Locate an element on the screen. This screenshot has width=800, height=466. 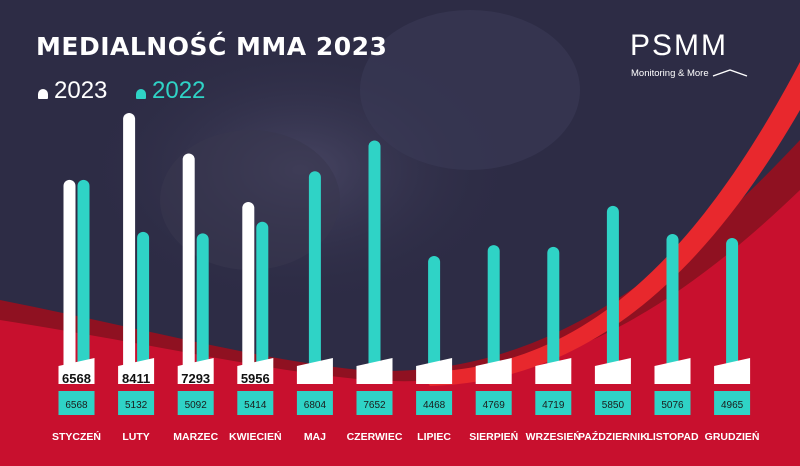
legend-label-2023: 2023 is located at coordinates (81, 90).